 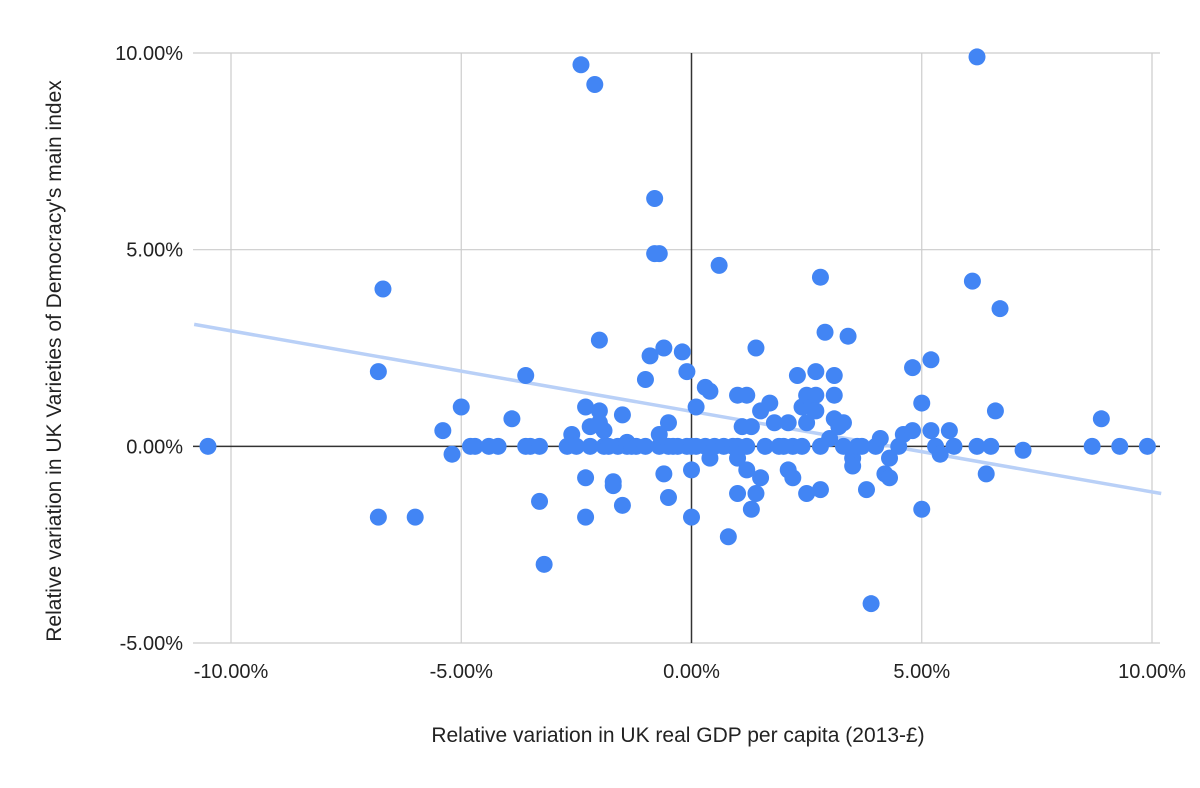 What do you see at coordinates (154, 447) in the screenshot?
I see `y-tick-label: 0.00%` at bounding box center [154, 447].